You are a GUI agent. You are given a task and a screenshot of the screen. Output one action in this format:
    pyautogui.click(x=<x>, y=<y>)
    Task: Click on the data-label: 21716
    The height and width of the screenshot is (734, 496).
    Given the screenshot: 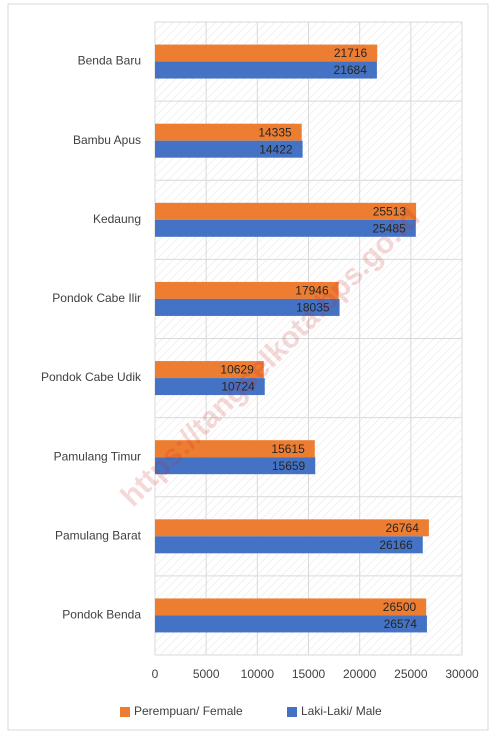 What is the action you would take?
    pyautogui.click(x=351, y=53)
    